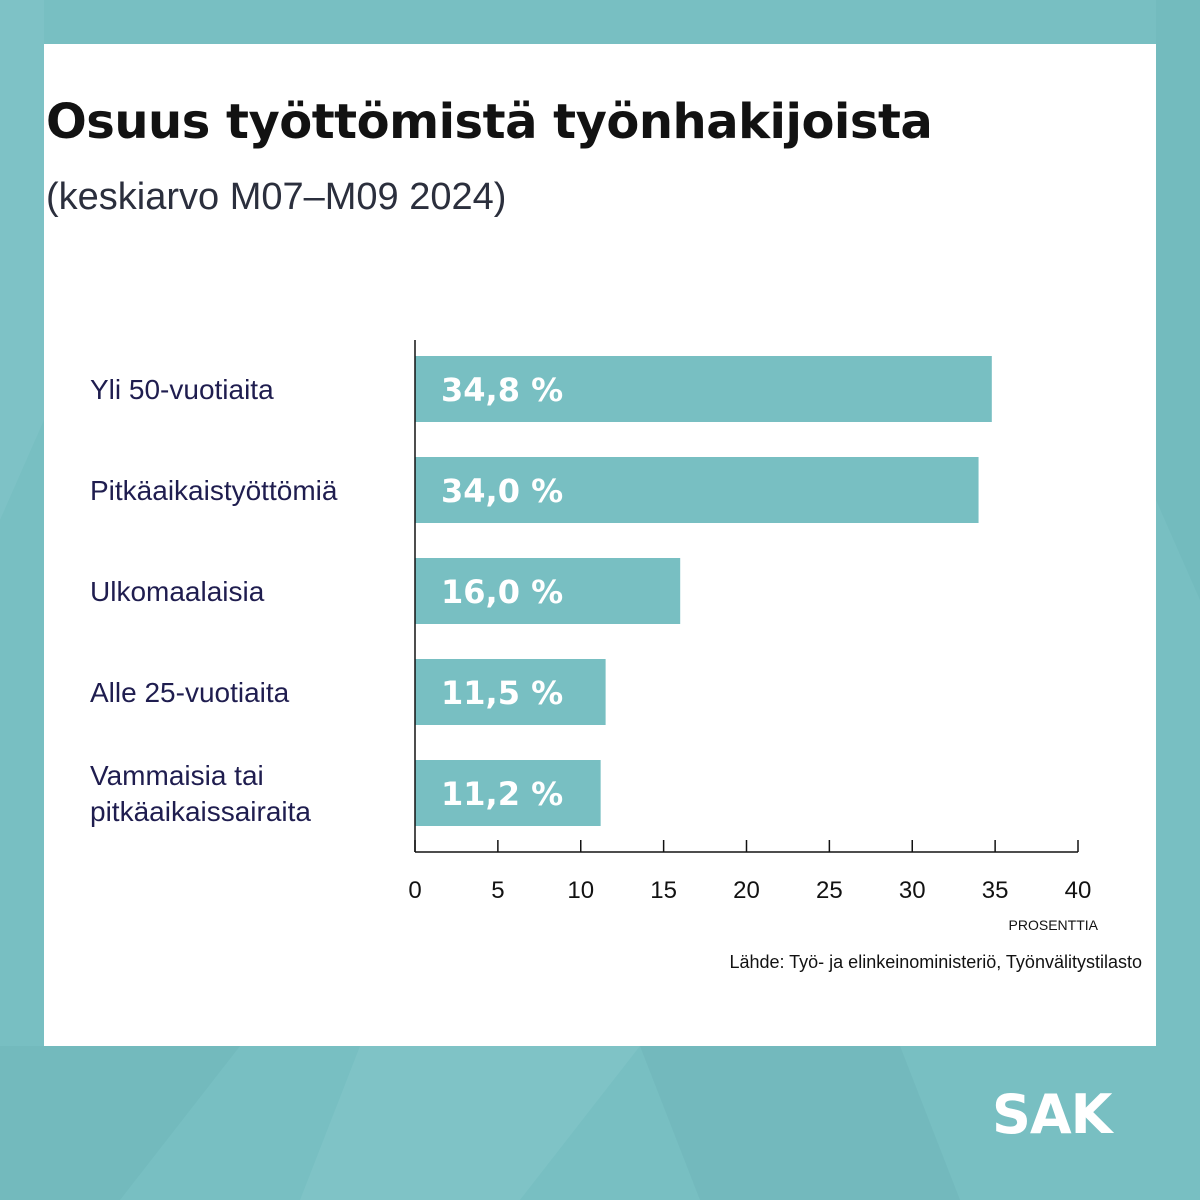 The image size is (1200, 1200). I want to click on x-tick-label: 35, so click(995, 890).